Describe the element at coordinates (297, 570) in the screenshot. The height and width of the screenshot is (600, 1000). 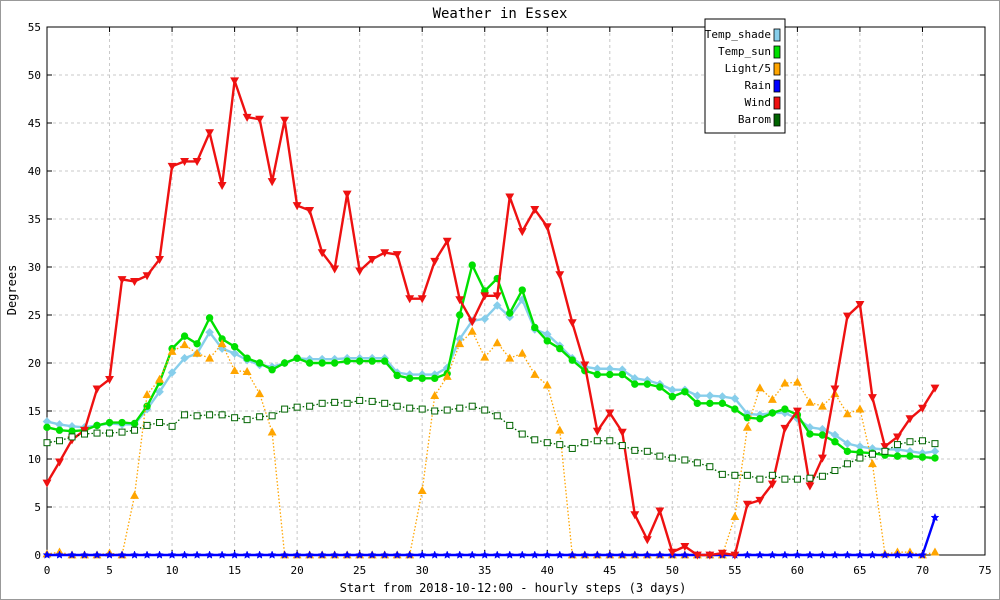
I see `x-tick-label: 20` at that location.